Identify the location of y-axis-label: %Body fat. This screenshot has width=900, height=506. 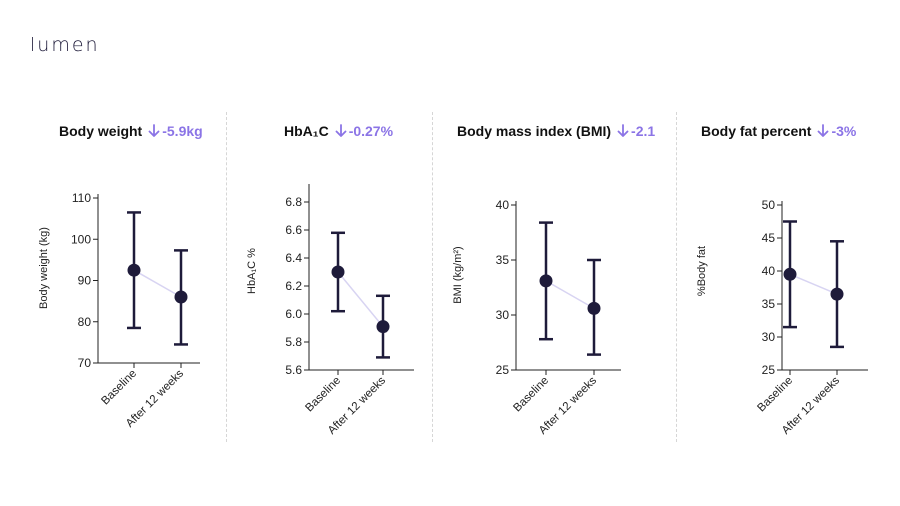
(702, 271).